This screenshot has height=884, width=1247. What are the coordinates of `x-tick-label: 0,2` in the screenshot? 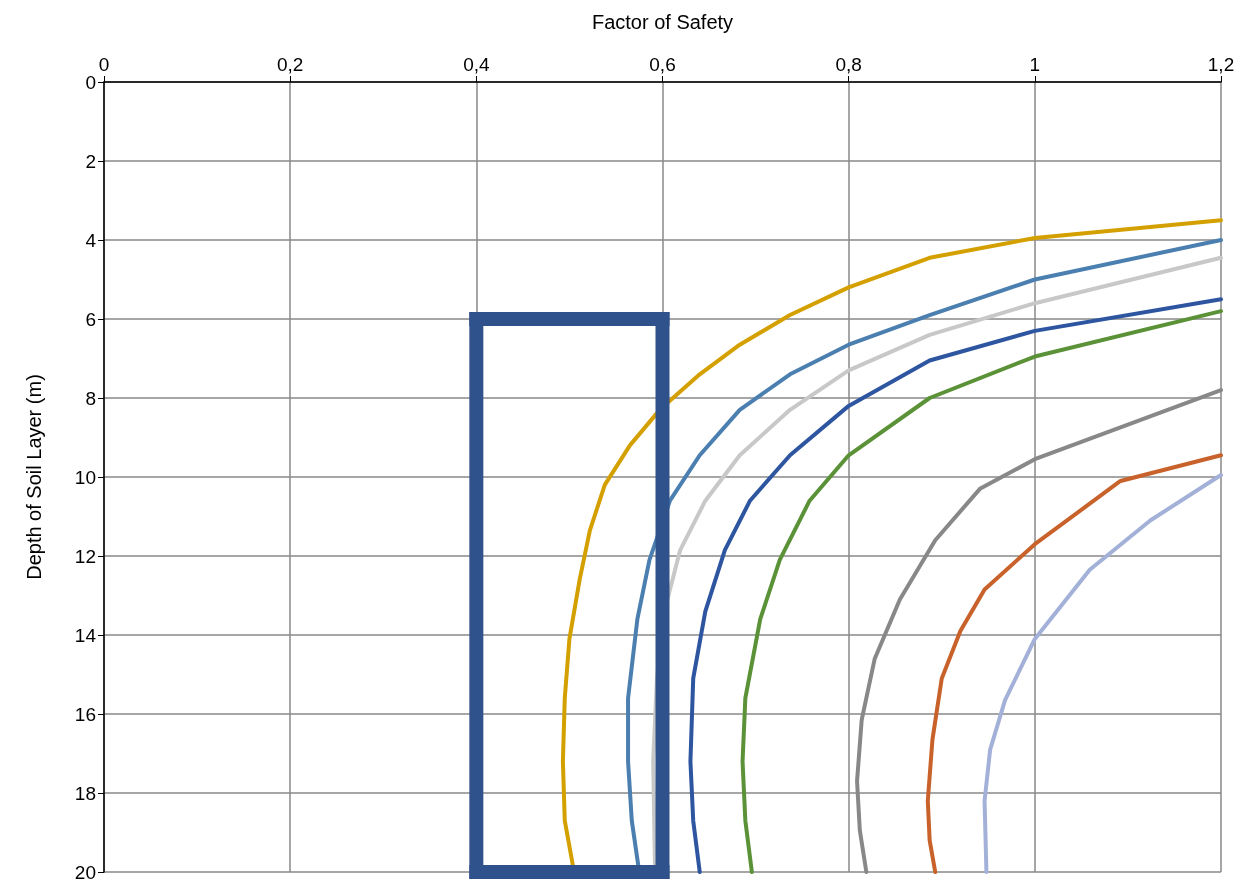 It's located at (290, 64).